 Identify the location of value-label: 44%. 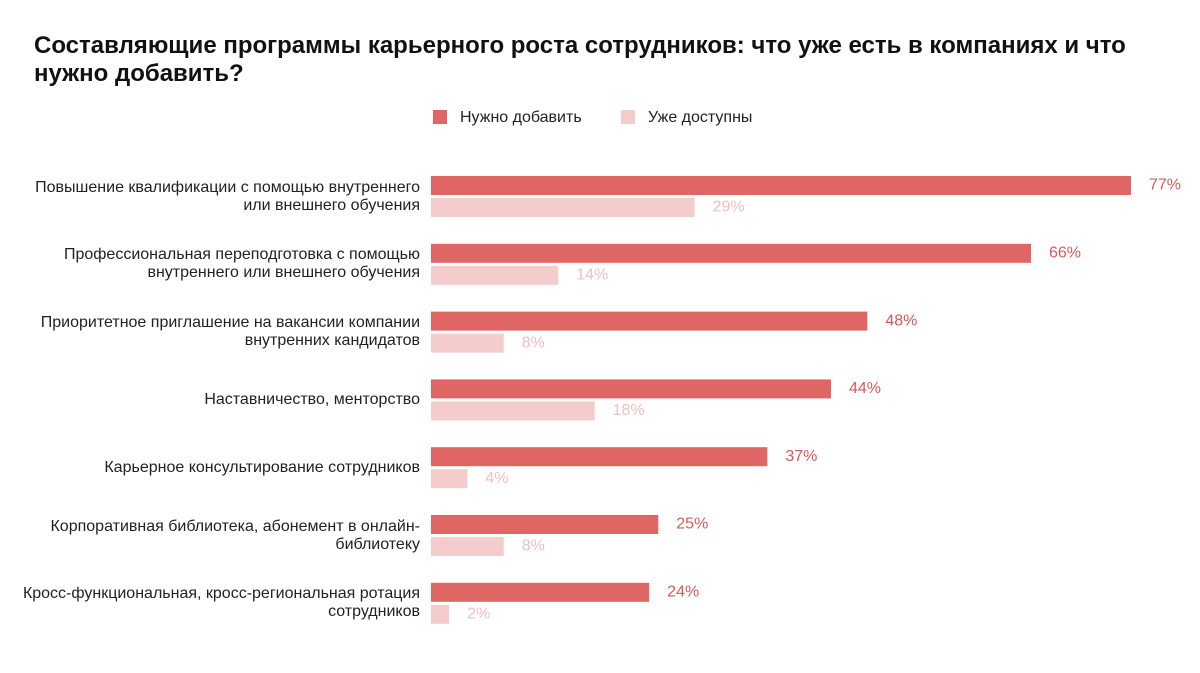
(865, 388).